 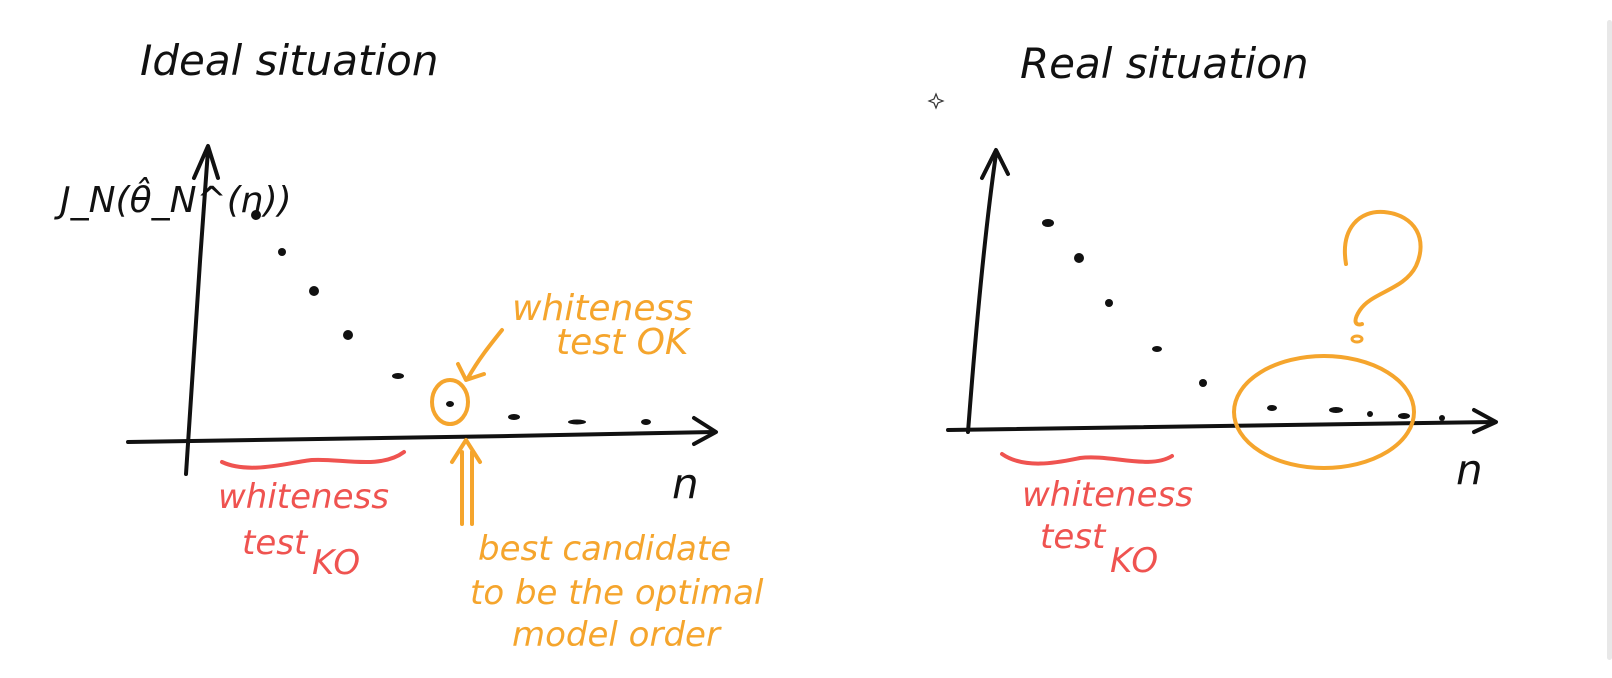 I want to click on right-whiteness-ko-text: whiteness test KO, so click(x=1113, y=528).